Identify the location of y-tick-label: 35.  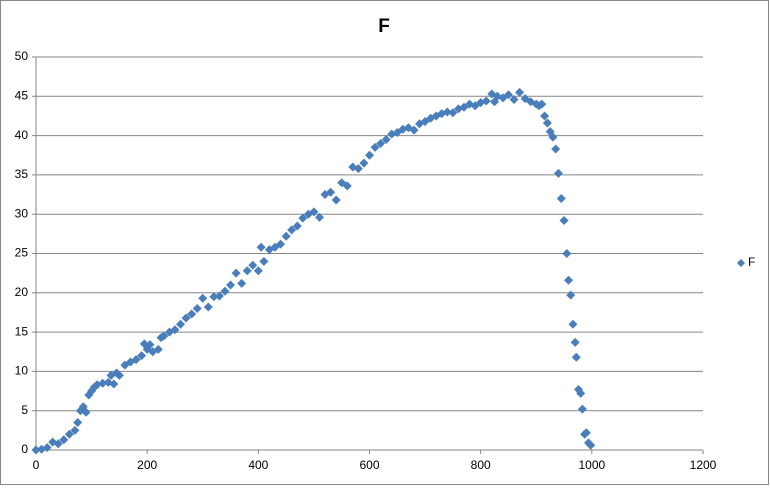
(22, 174).